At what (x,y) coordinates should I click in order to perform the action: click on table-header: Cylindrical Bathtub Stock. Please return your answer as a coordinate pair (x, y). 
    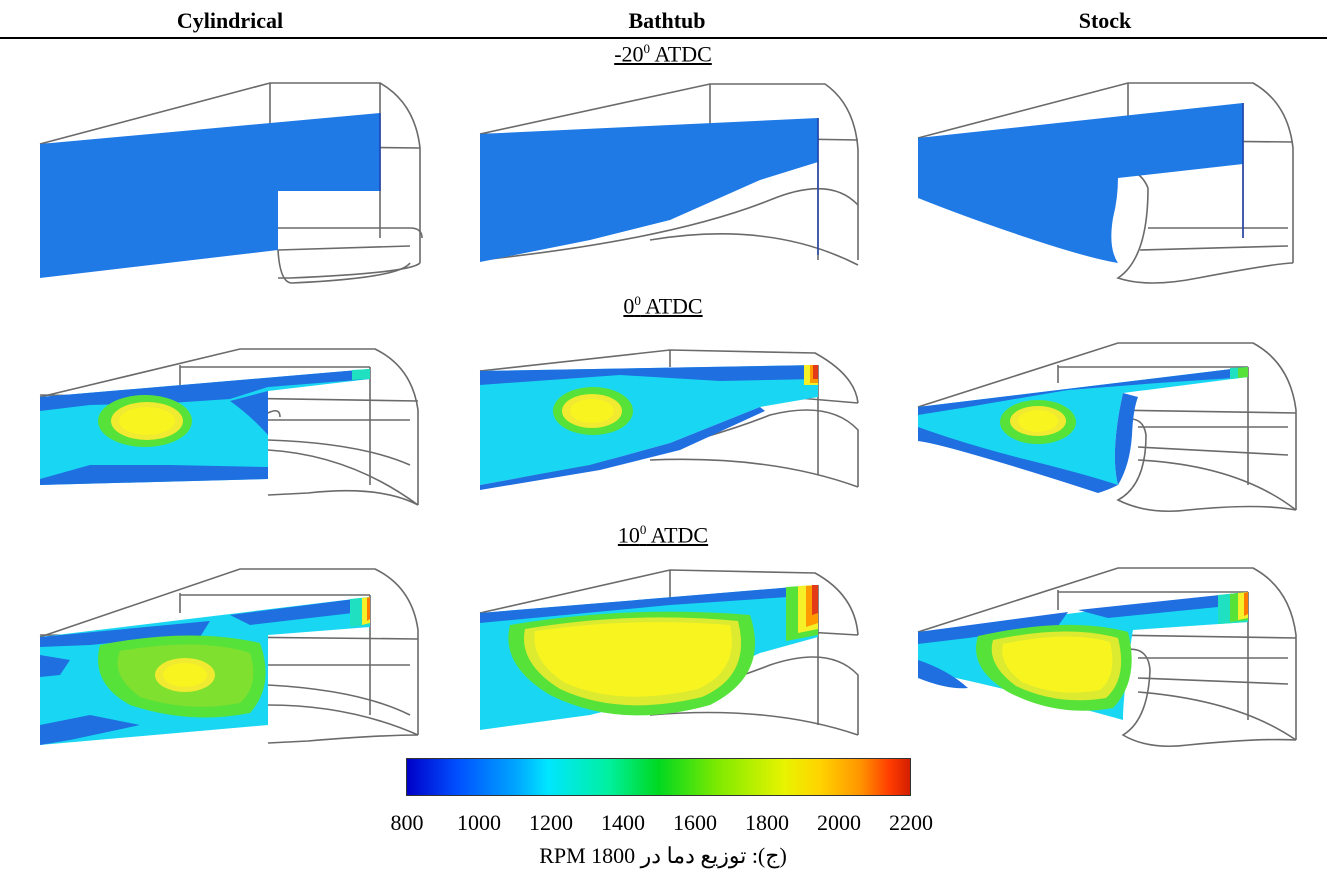
    Looking at the image, I should click on (663, 20).